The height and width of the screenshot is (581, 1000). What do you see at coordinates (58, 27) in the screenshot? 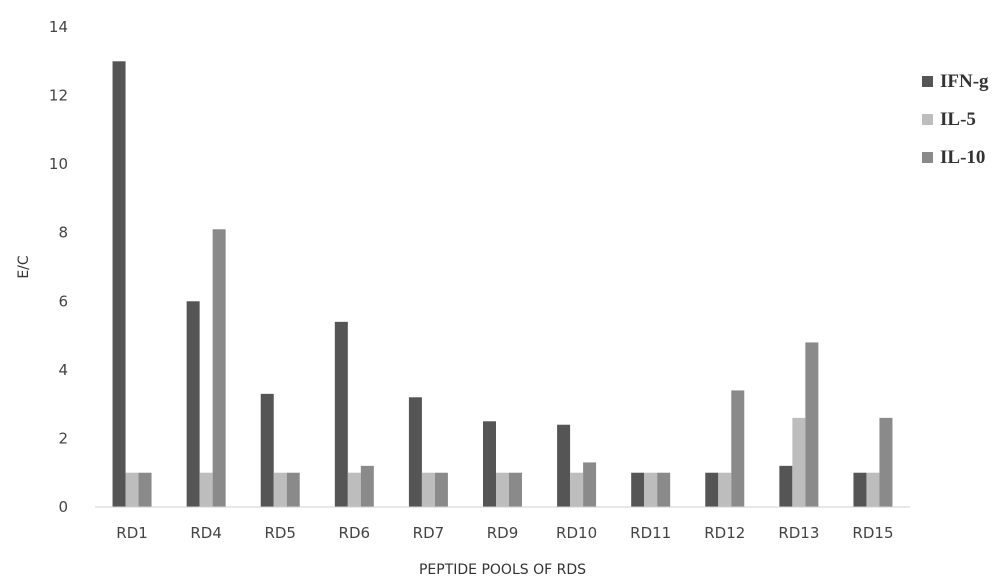
I see `y-tick-label: 14` at bounding box center [58, 27].